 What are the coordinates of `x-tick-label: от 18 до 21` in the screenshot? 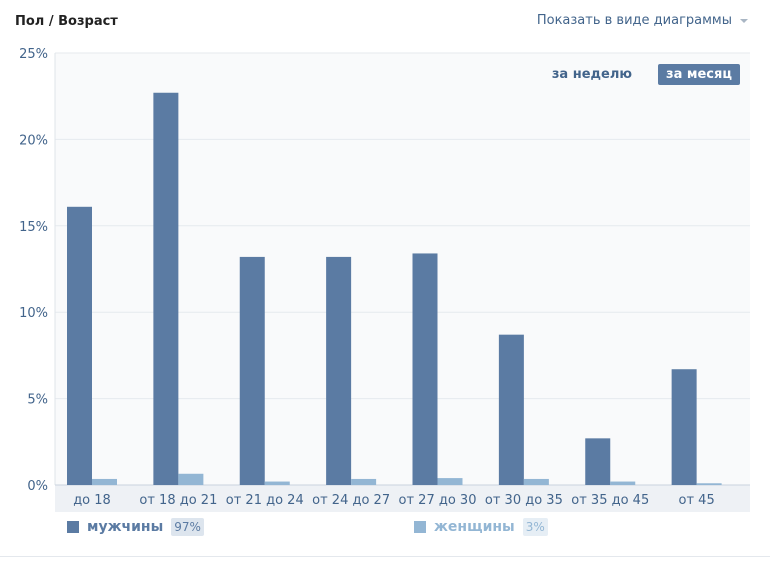 It's located at (178, 500).